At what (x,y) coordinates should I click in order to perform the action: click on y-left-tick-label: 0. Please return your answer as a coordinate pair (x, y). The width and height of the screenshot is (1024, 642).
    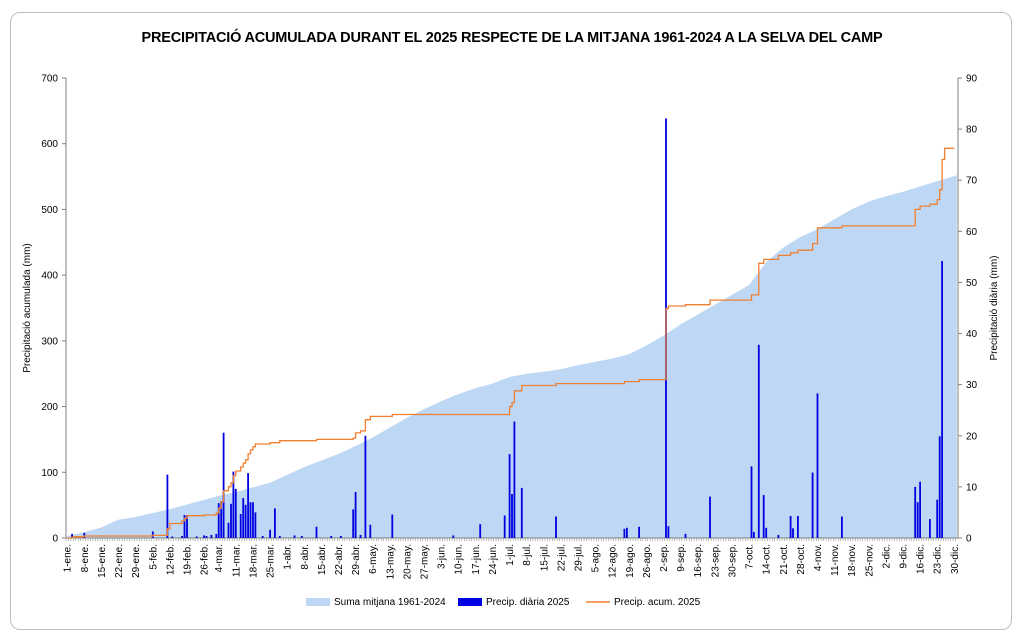
    Looking at the image, I should click on (55, 539).